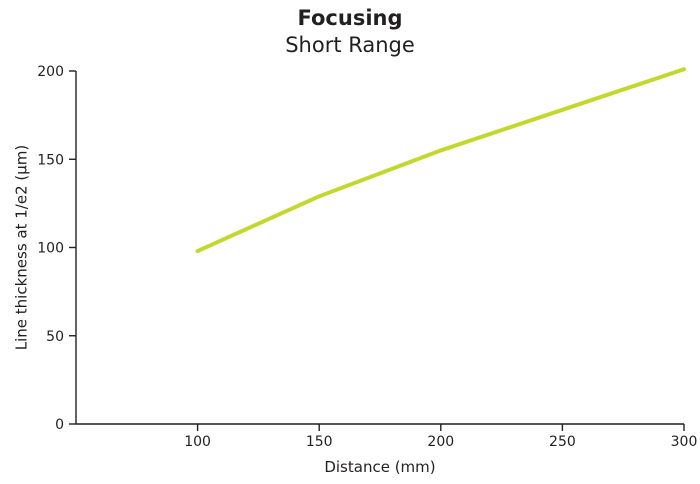 Image resolution: width=700 pixels, height=484 pixels. Describe the element at coordinates (684, 442) in the screenshot. I see `x-tick-label: 300` at that location.